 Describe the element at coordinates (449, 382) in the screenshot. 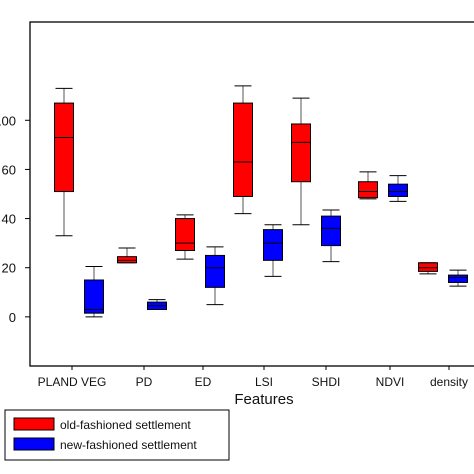

I see `category-label: density` at that location.